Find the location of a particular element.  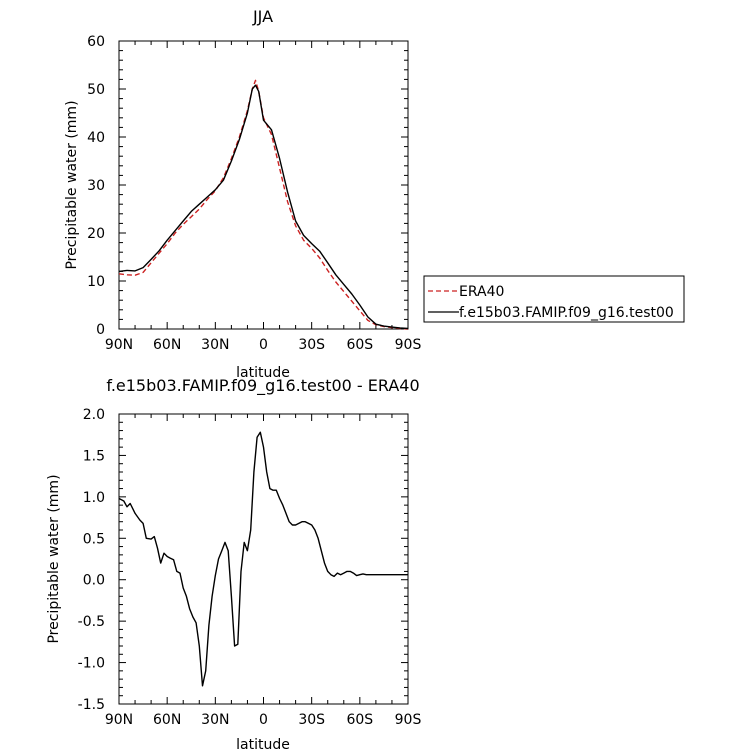

y-tick-label: 40 is located at coordinates (96, 138).